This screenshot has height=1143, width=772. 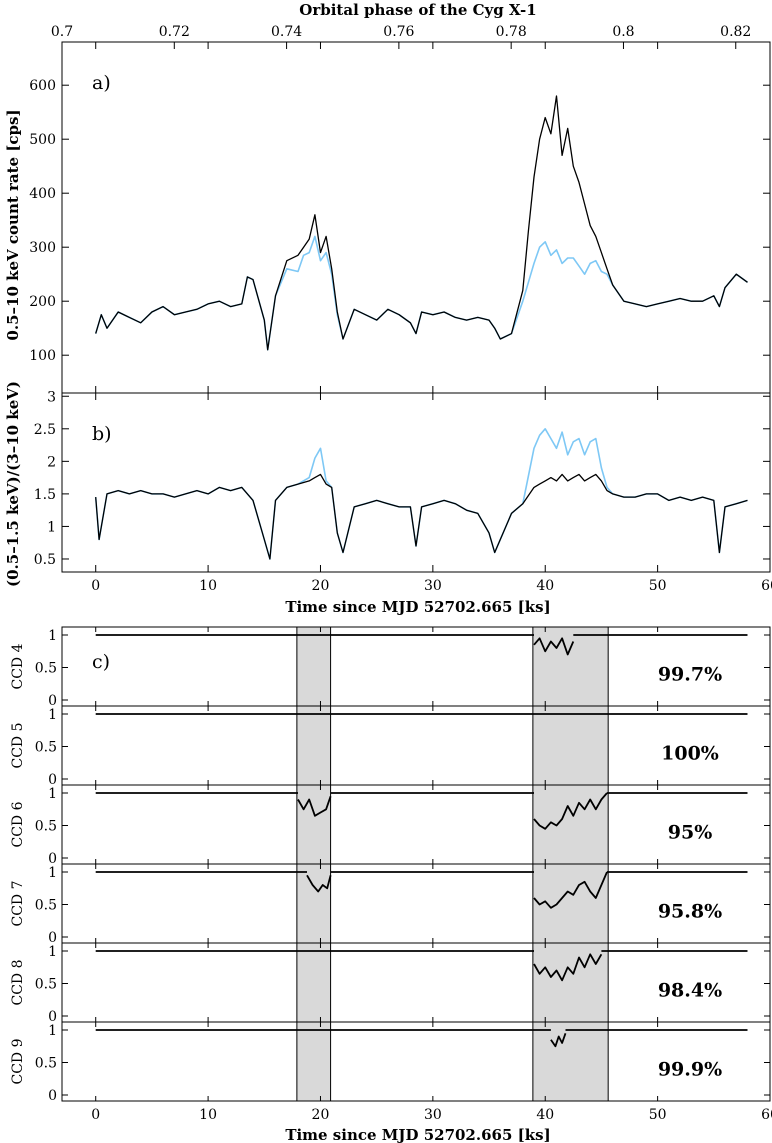 I want to click on ccd-percent: 98.4%, so click(x=690, y=991).